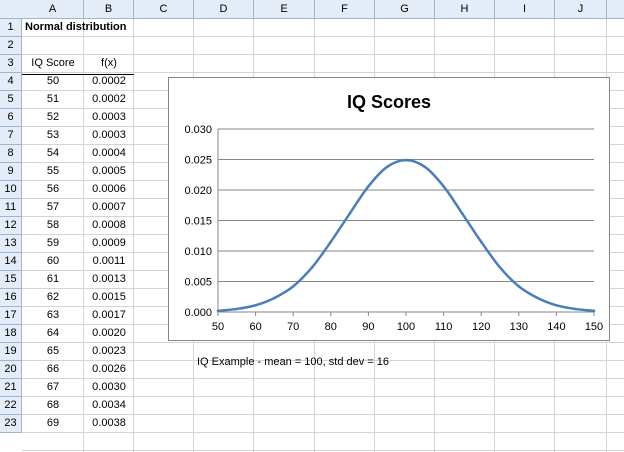 Image resolution: width=624 pixels, height=452 pixels. I want to click on cell-fx: 0.0004, so click(109, 153).